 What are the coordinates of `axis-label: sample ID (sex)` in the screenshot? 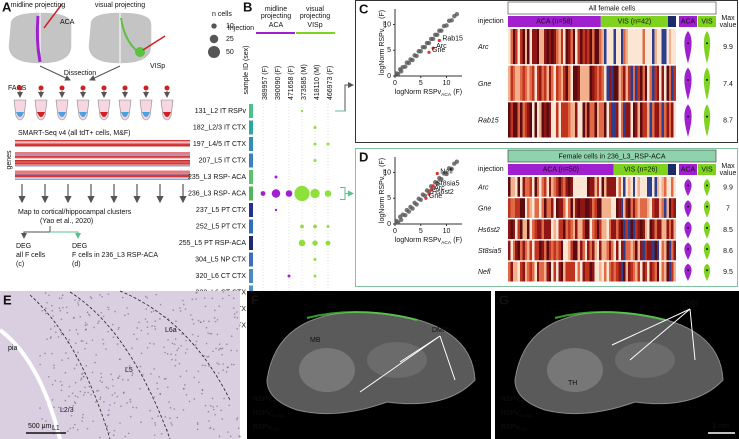 It's located at (246, 69).